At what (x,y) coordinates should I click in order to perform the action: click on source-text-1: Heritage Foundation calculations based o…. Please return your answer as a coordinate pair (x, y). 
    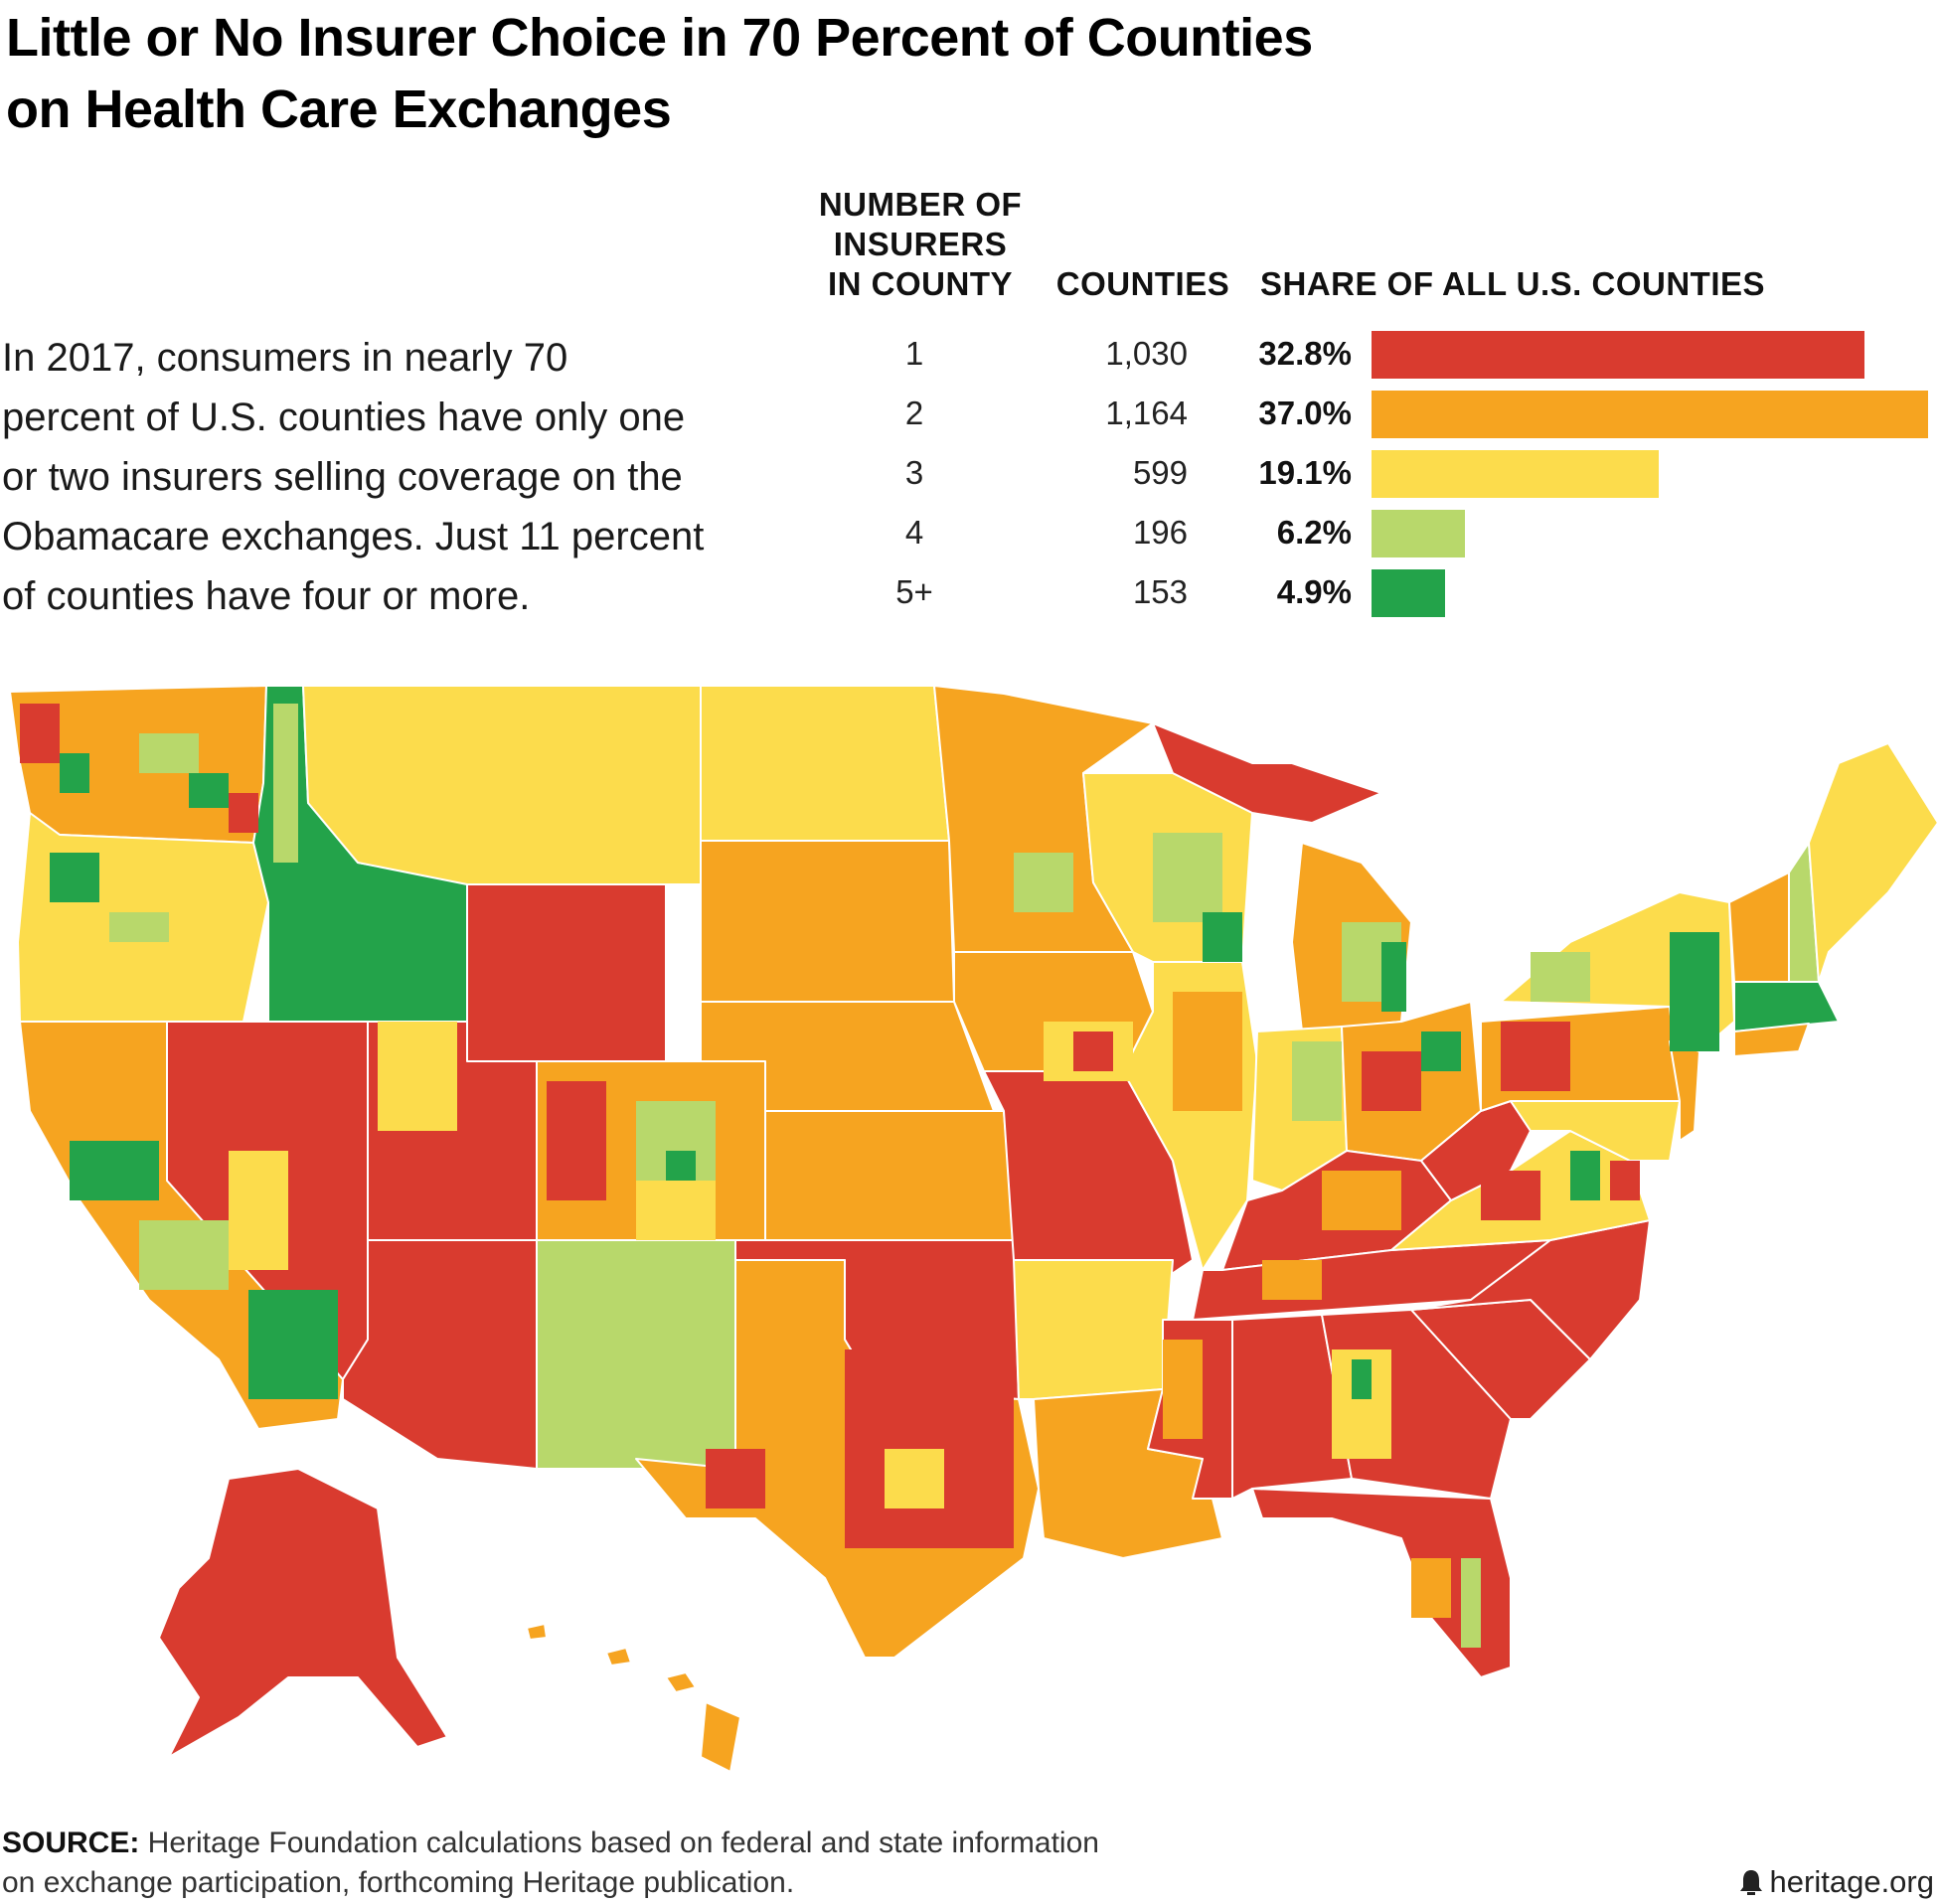
    Looking at the image, I should click on (619, 1842).